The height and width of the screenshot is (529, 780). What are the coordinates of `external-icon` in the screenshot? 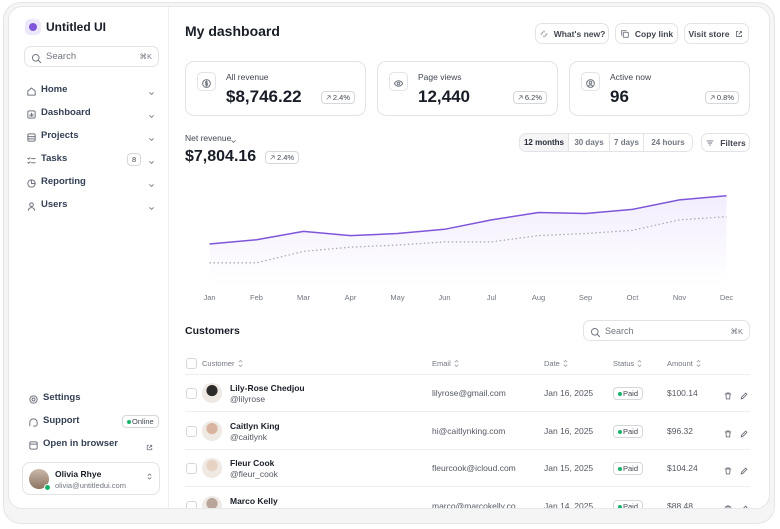 It's located at (149, 445).